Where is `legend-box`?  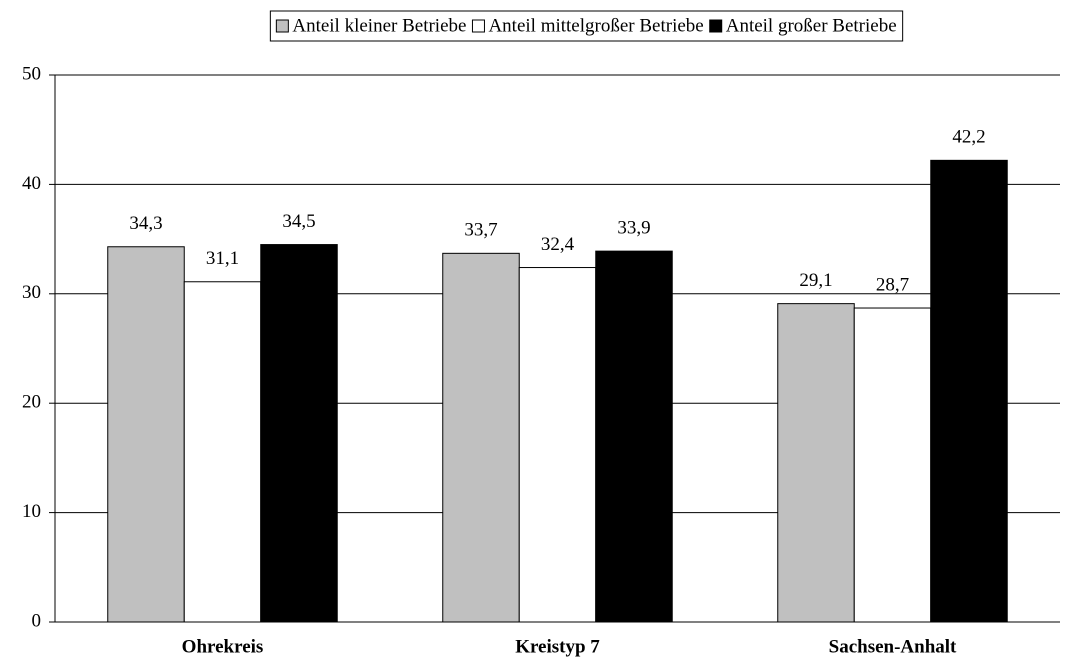 legend-box is located at coordinates (586, 26).